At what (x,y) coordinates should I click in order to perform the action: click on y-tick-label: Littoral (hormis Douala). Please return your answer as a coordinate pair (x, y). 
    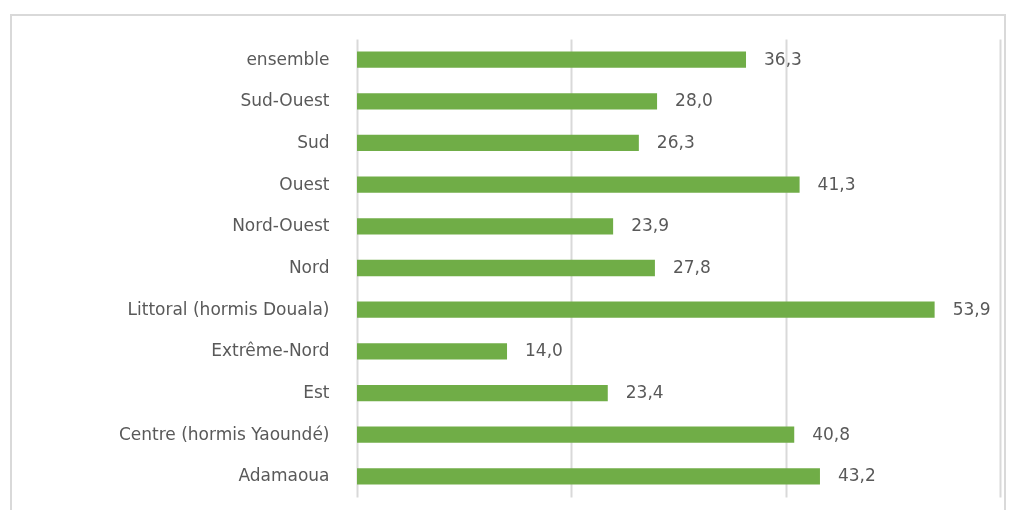
    Looking at the image, I should click on (228, 308).